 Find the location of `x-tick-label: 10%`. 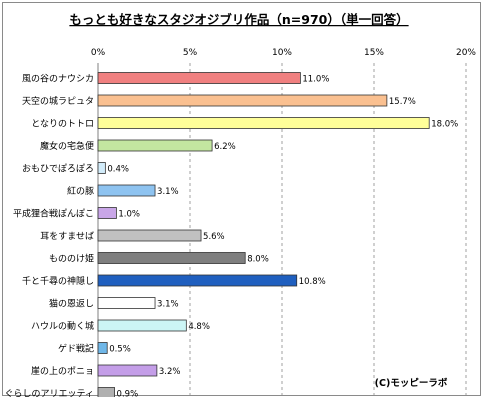

x-tick-label: 10% is located at coordinates (282, 53).